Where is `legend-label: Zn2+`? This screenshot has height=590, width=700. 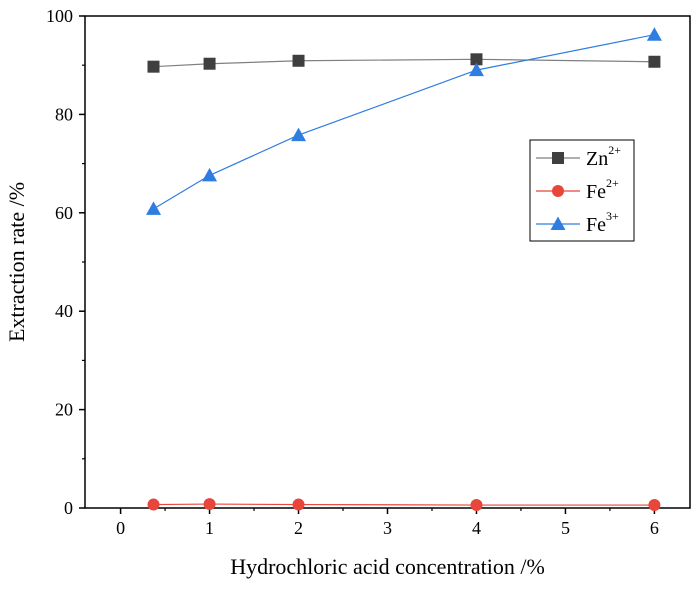
legend-label: Zn2+ is located at coordinates (603, 156).